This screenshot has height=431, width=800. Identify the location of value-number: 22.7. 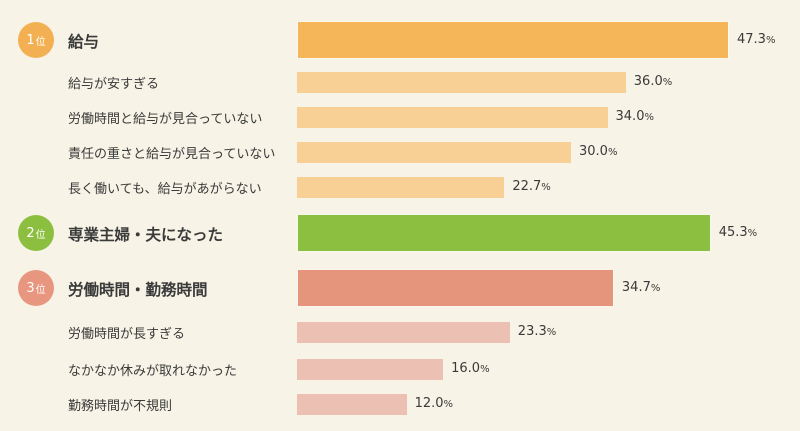
(527, 186).